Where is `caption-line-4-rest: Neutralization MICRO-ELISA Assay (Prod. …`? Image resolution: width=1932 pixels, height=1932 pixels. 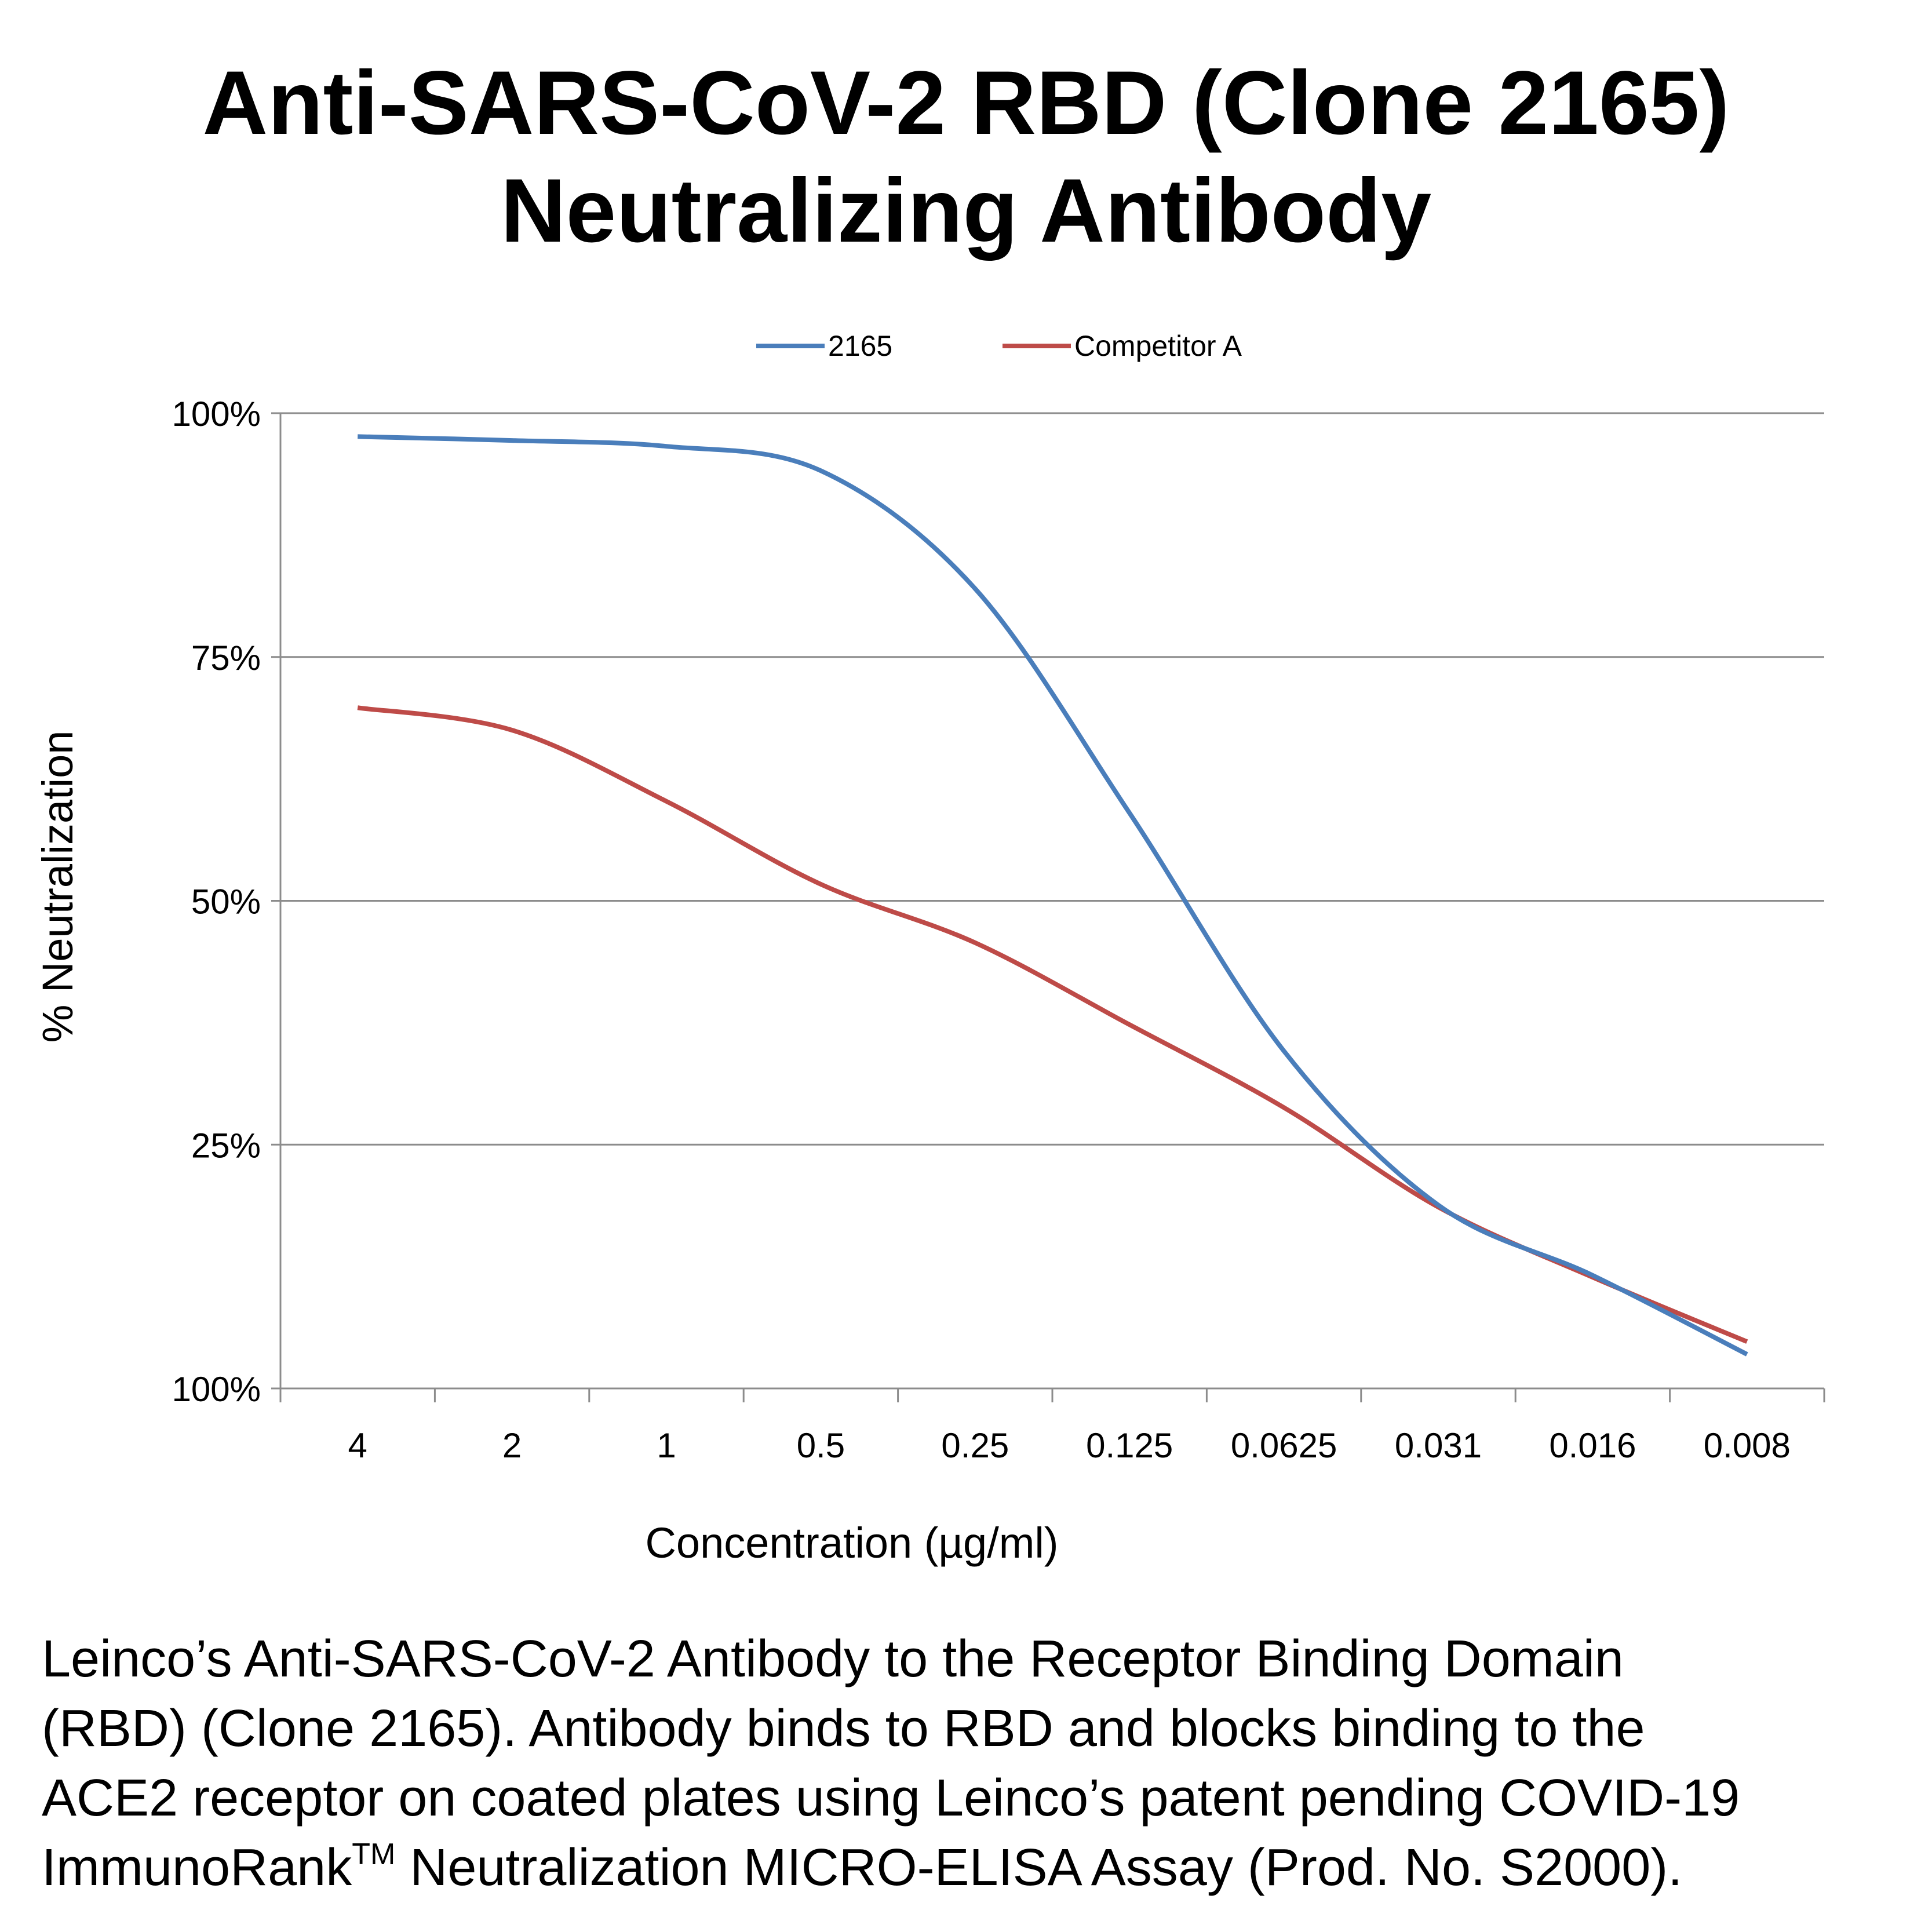
caption-line-4-rest: Neutralization MICRO-ELISA Assay (Prod. … is located at coordinates (1039, 1868).